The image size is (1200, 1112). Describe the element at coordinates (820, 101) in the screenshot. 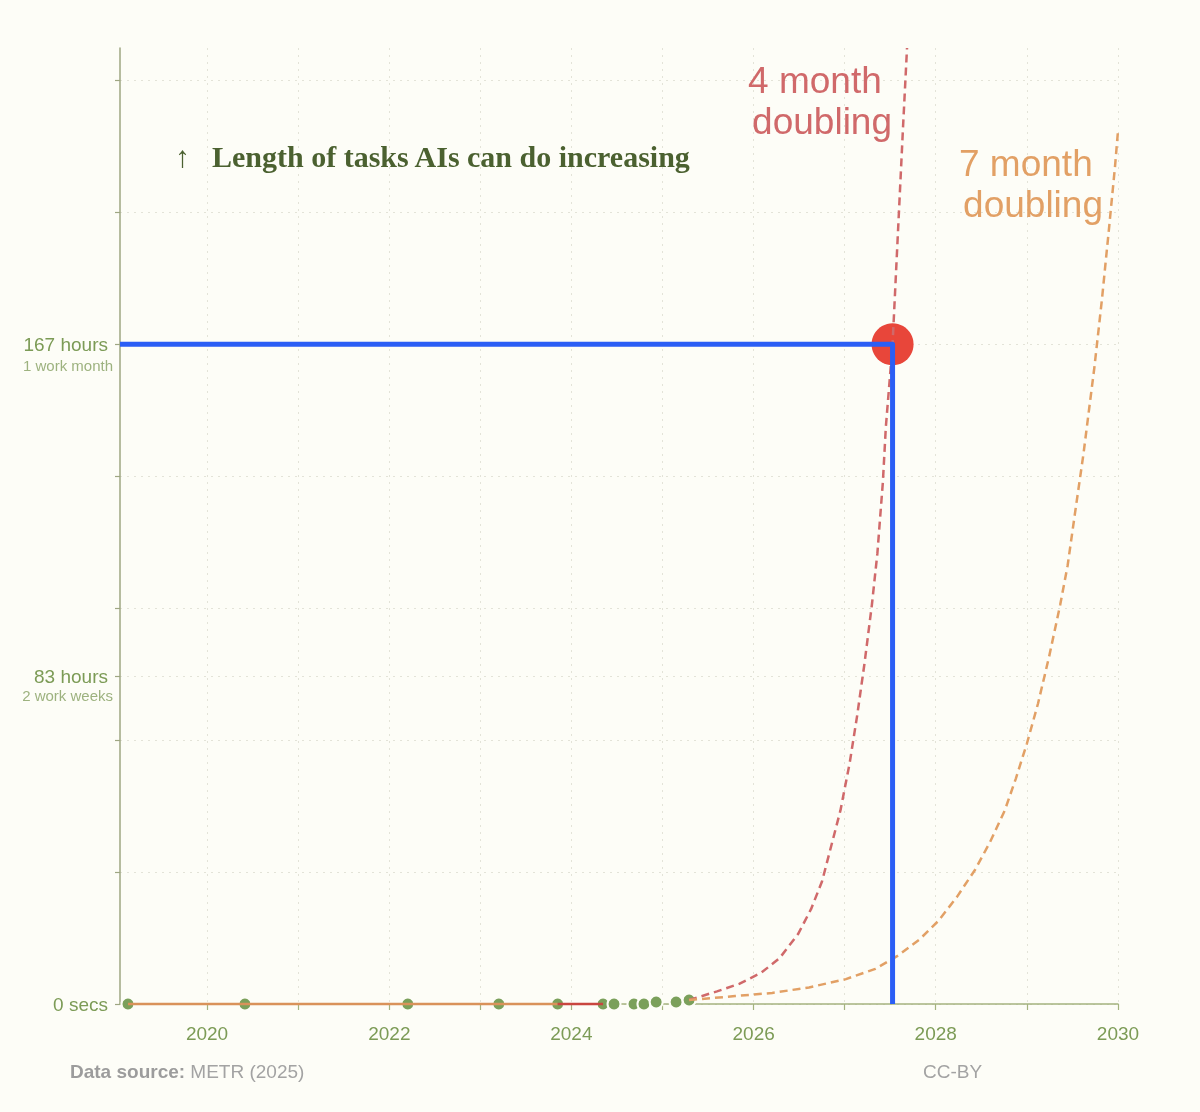

I see `series-label: 4 month doubling` at that location.